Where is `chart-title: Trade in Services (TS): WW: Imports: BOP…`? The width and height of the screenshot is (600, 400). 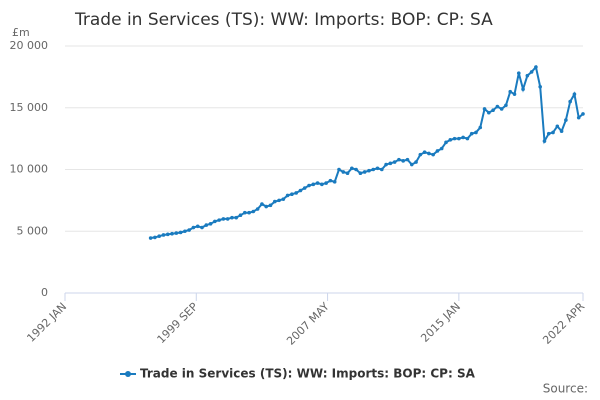 chart-title: Trade in Services (TS): WW: Imports: BOP… is located at coordinates (283, 20).